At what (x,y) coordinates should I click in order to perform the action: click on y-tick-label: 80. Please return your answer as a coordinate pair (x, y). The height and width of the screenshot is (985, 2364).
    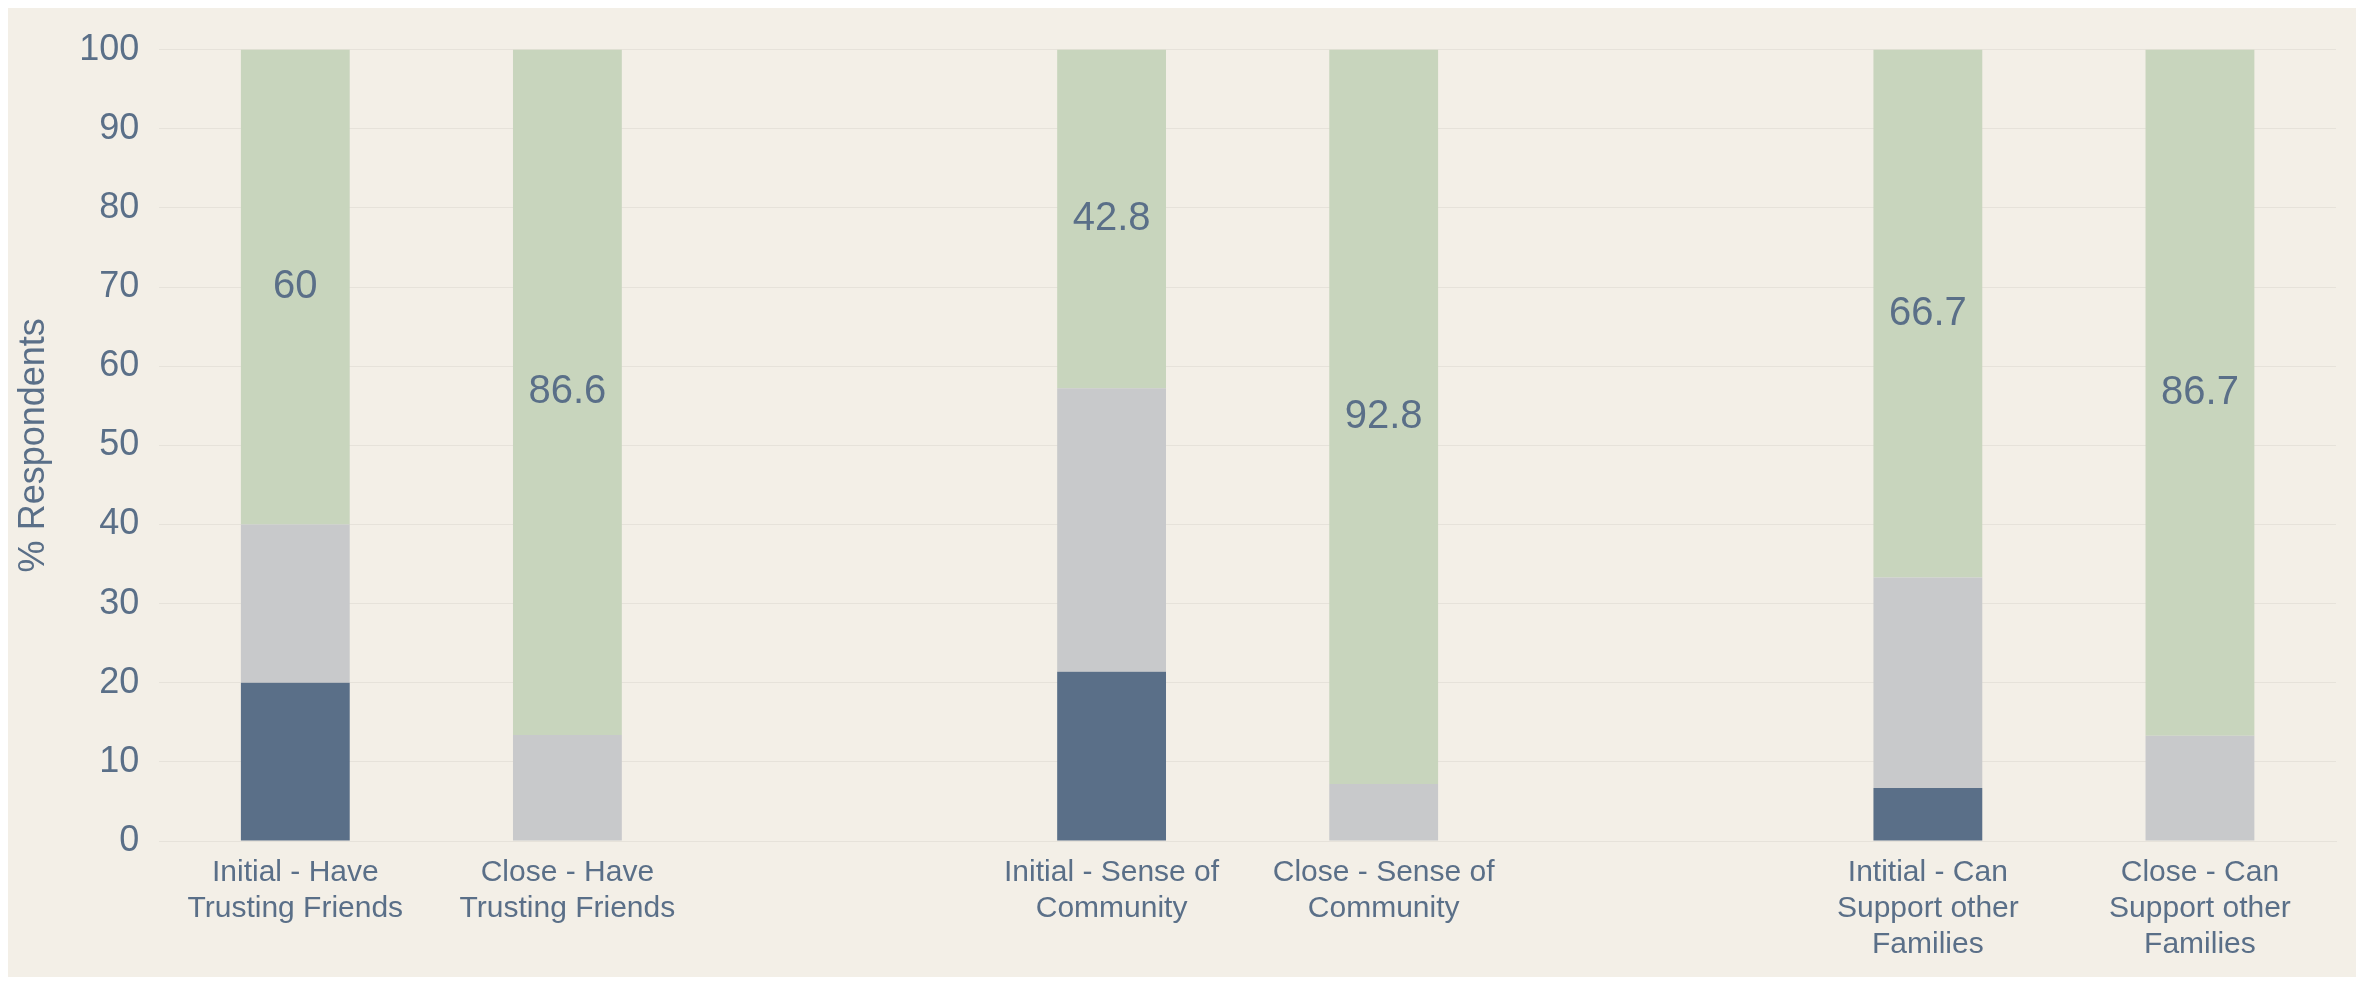
    Looking at the image, I should click on (119, 205).